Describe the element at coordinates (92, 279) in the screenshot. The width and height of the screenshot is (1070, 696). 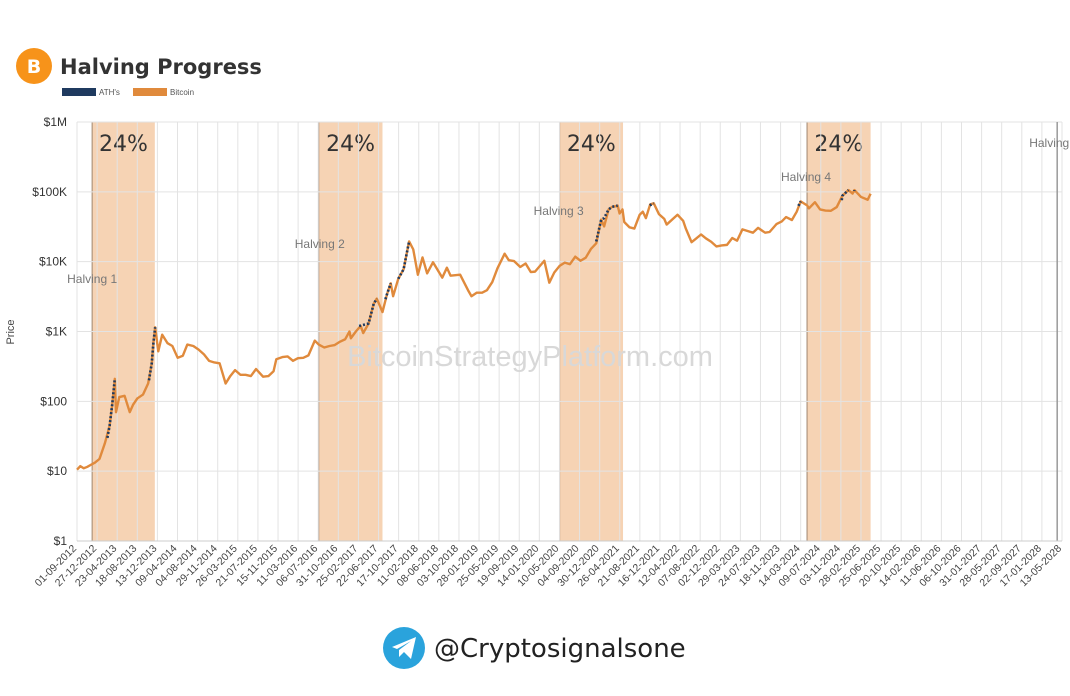
I see `halving-label: Halving 1` at that location.